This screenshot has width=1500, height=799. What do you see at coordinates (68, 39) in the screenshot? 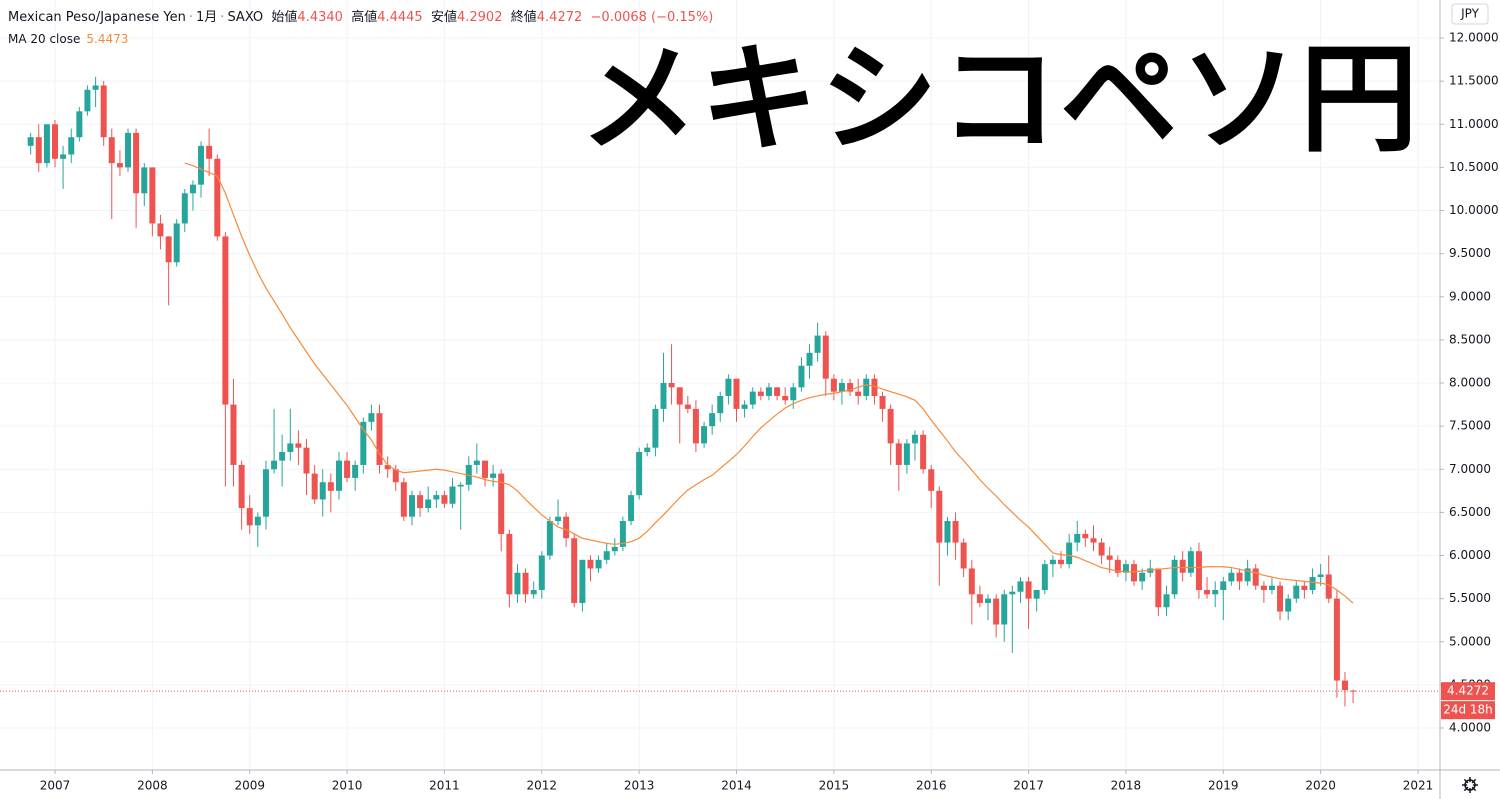
I see `indicator-legend: MA 20 close 5.4473` at bounding box center [68, 39].